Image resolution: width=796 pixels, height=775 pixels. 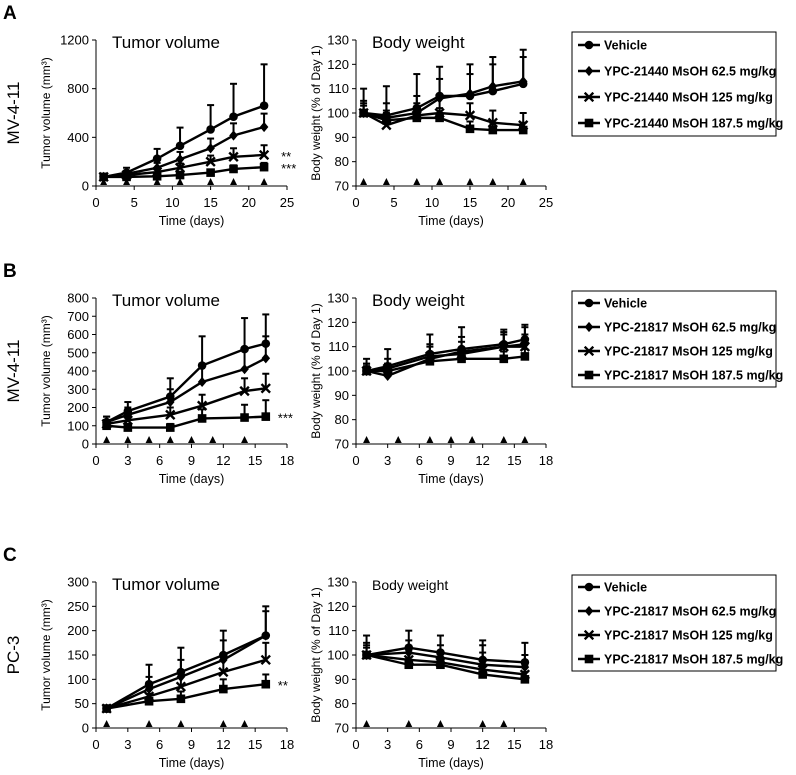 I want to click on y-tick-label: 110, so click(x=338, y=346).